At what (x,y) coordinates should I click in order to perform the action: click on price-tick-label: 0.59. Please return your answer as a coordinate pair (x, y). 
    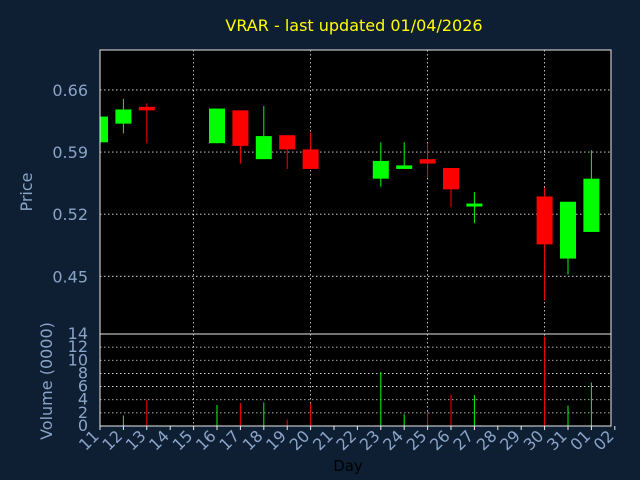
    Looking at the image, I should click on (70, 152).